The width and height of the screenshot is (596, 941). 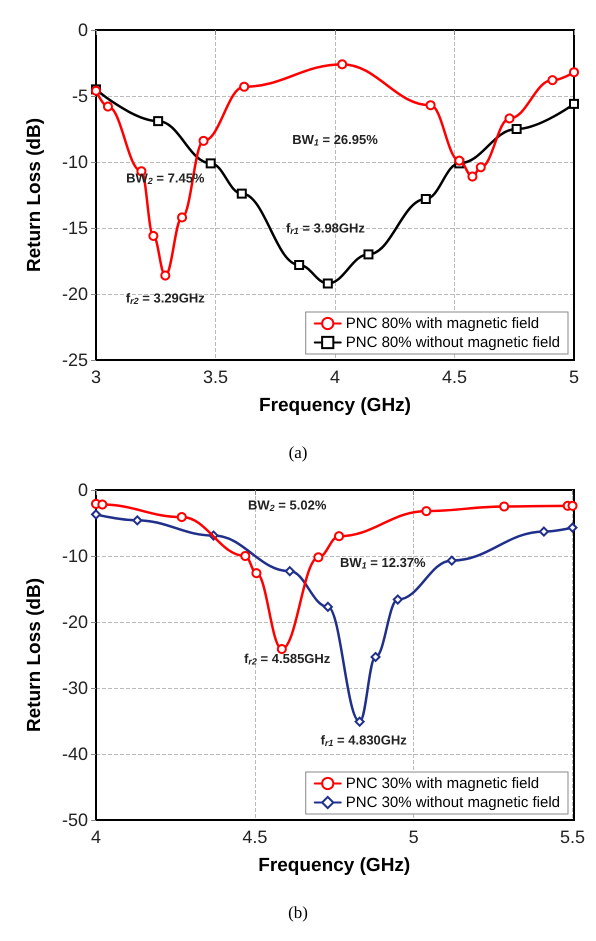 I want to click on text: (a), so click(x=298, y=452).